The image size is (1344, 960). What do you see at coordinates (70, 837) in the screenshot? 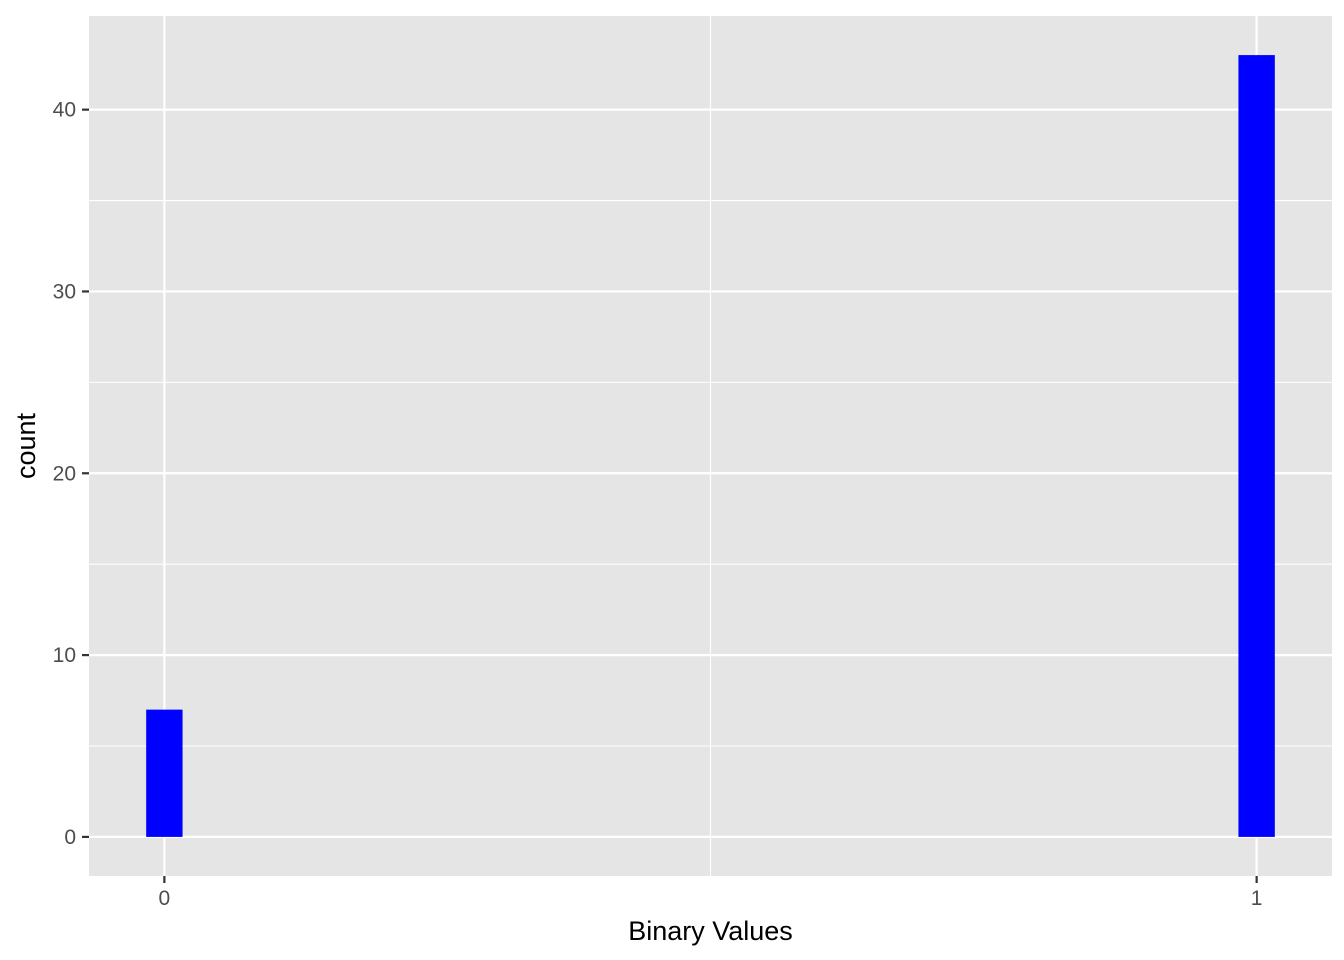
I see `y-tick-label: 0` at bounding box center [70, 837].